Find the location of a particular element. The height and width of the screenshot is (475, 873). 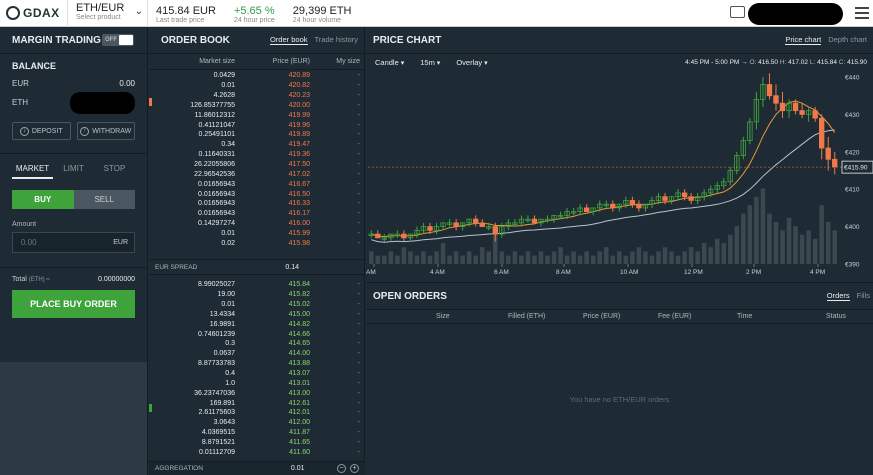

buy-button: BUY is located at coordinates (43, 199).